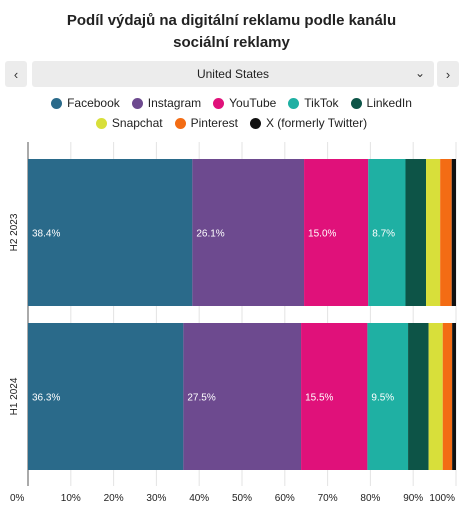 This screenshot has height=518, width=463. Describe the element at coordinates (442, 498) in the screenshot. I see `x-tick-label: 100%` at that location.